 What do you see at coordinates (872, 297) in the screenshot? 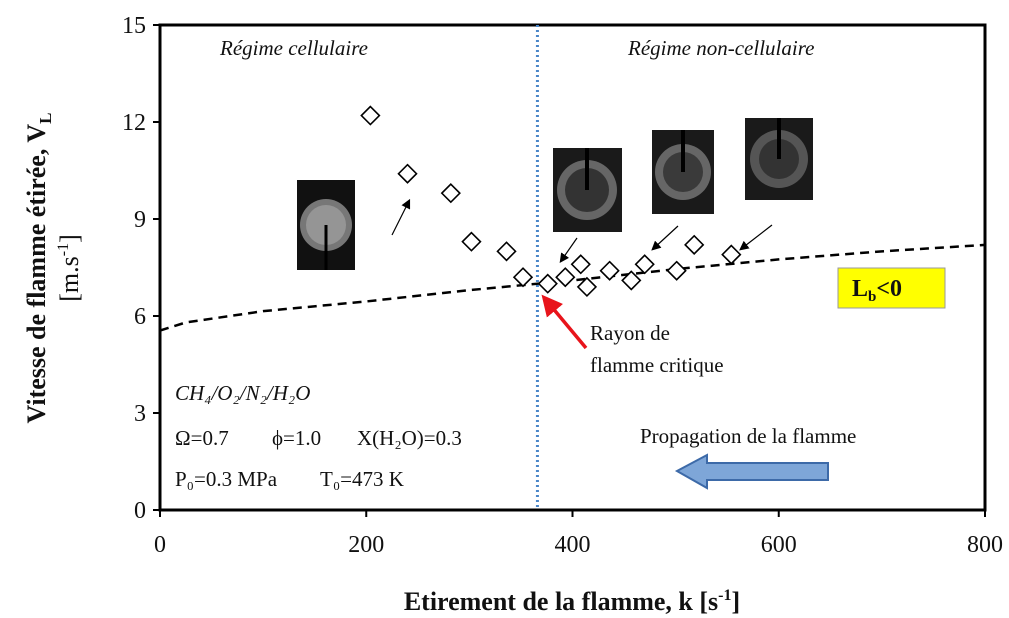
I see `annotation-part: b` at bounding box center [872, 297].